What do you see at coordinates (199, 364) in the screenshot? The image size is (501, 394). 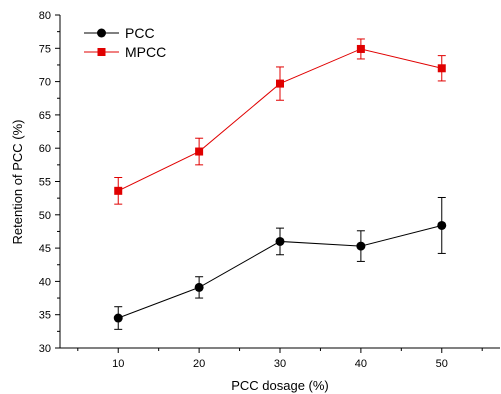 I see `x-tick-label: 20` at bounding box center [199, 364].